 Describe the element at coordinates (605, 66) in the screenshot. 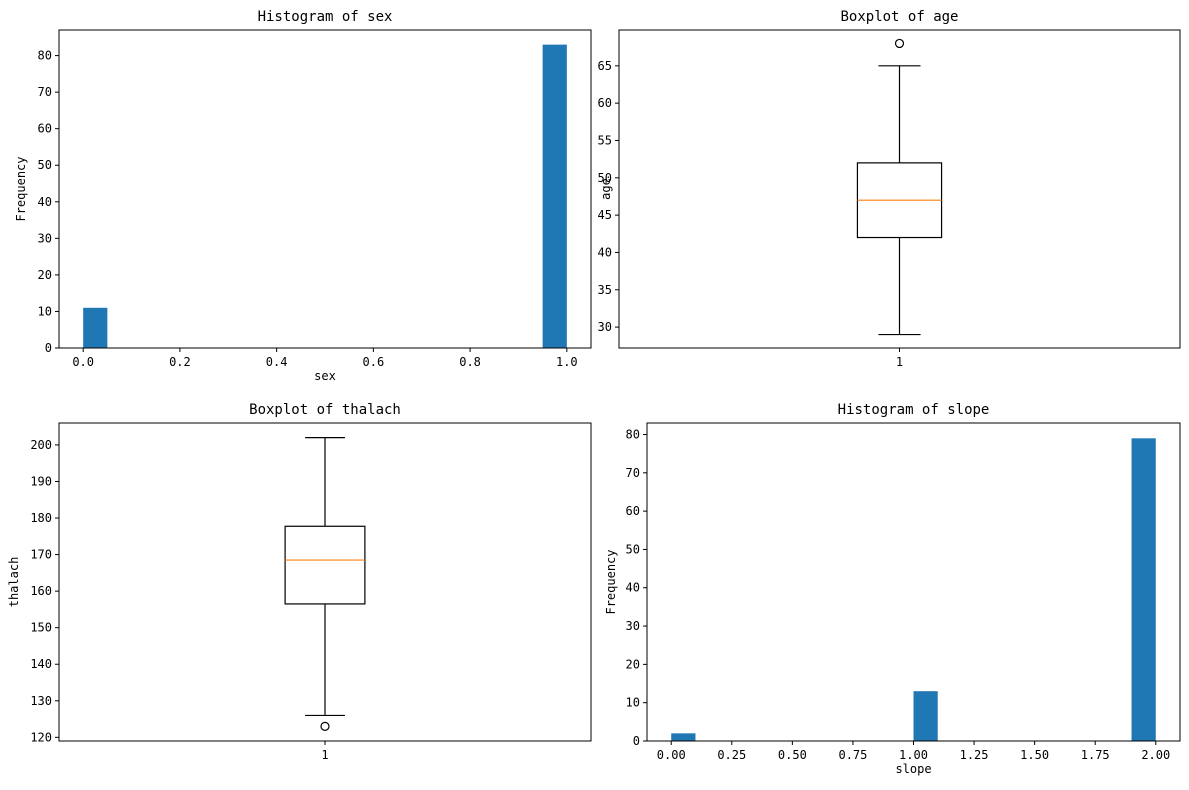

I see `chart-1-ytick-label: 65` at that location.